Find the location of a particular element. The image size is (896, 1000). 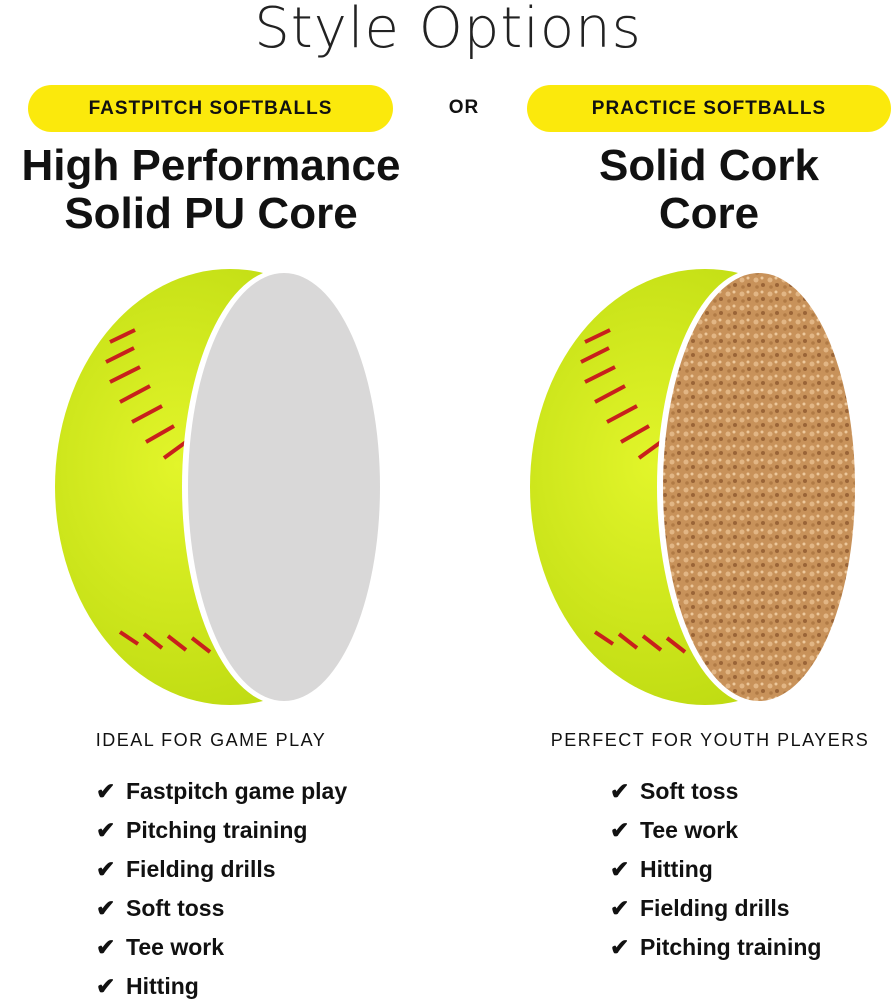

fastpitch-heading: High Performance Solid PU Core is located at coordinates (211, 190).